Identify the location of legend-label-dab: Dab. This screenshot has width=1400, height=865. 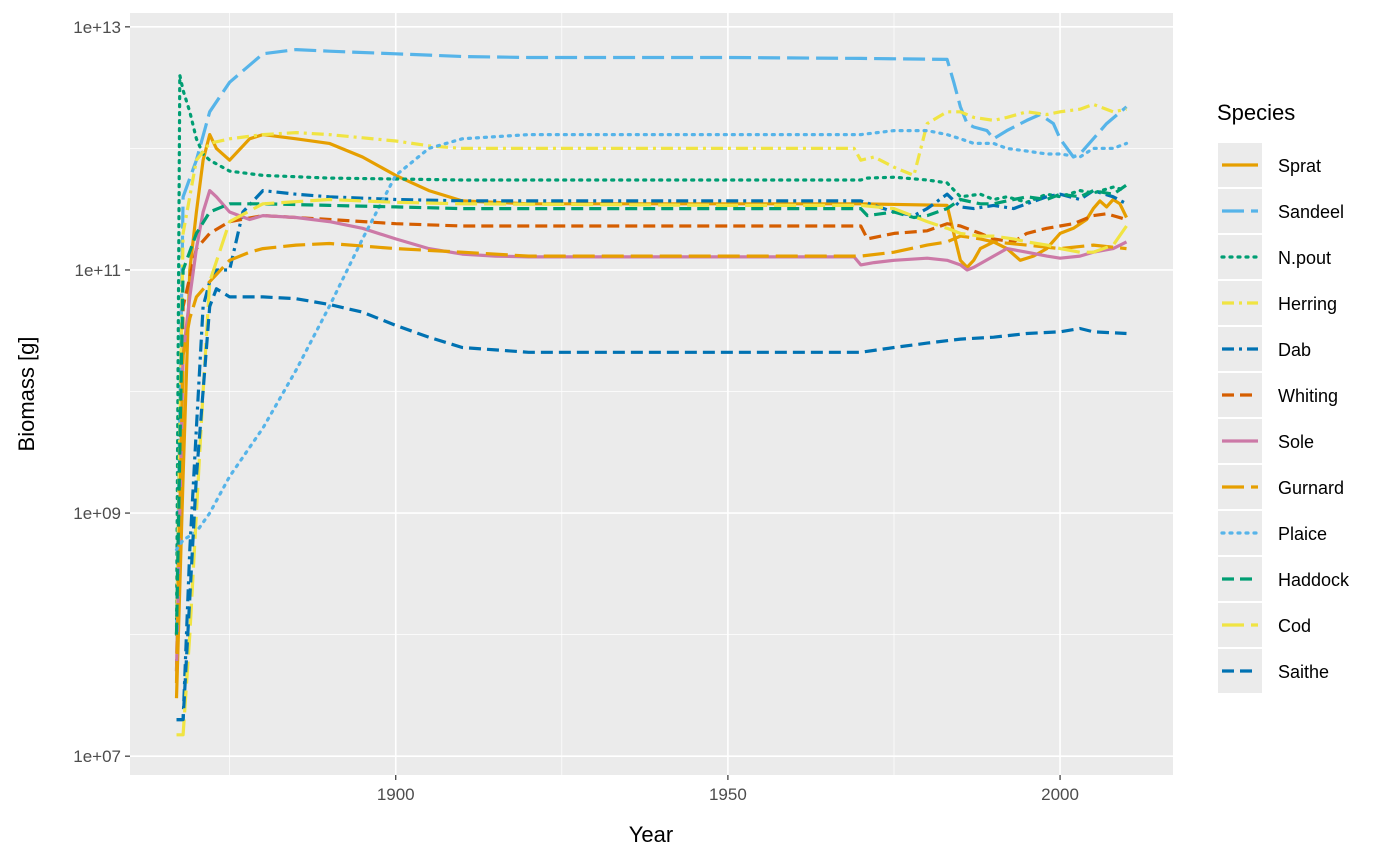
(1294, 350).